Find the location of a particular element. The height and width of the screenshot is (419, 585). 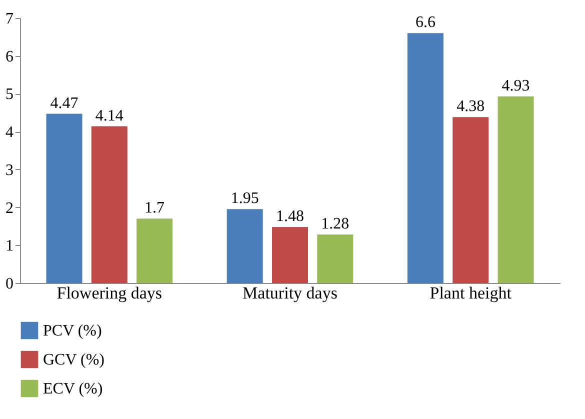

y-tick-label: 7 is located at coordinates (10, 19).